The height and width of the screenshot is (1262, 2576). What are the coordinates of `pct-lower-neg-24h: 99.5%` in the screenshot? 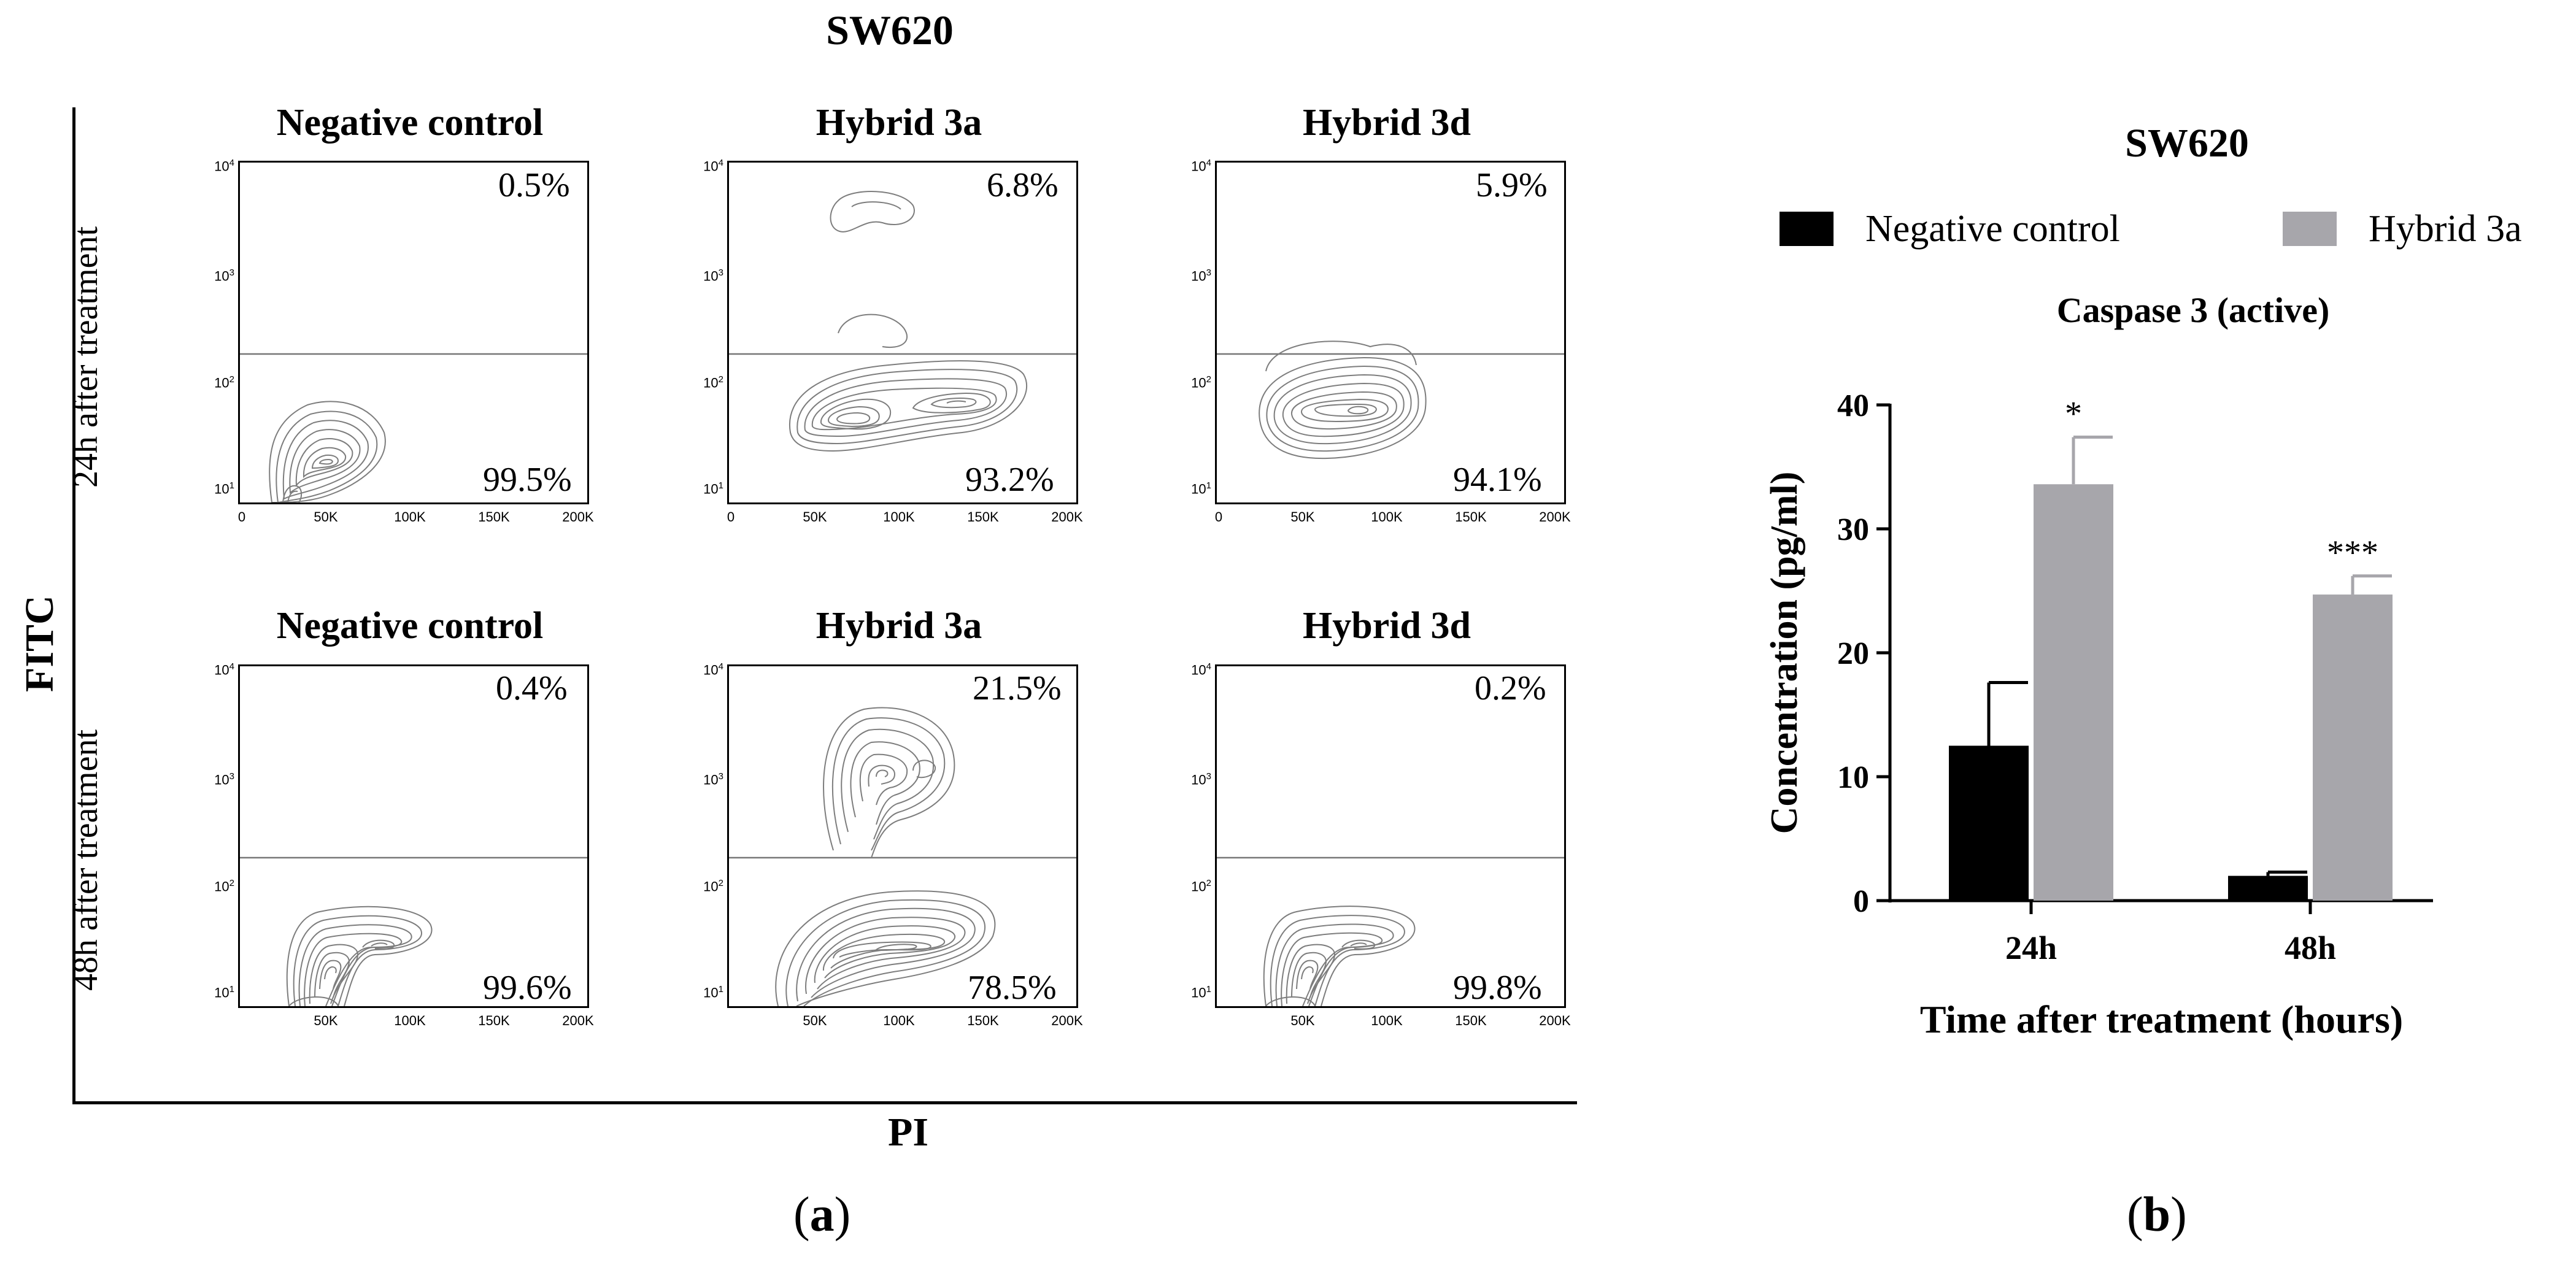 It's located at (527, 480).